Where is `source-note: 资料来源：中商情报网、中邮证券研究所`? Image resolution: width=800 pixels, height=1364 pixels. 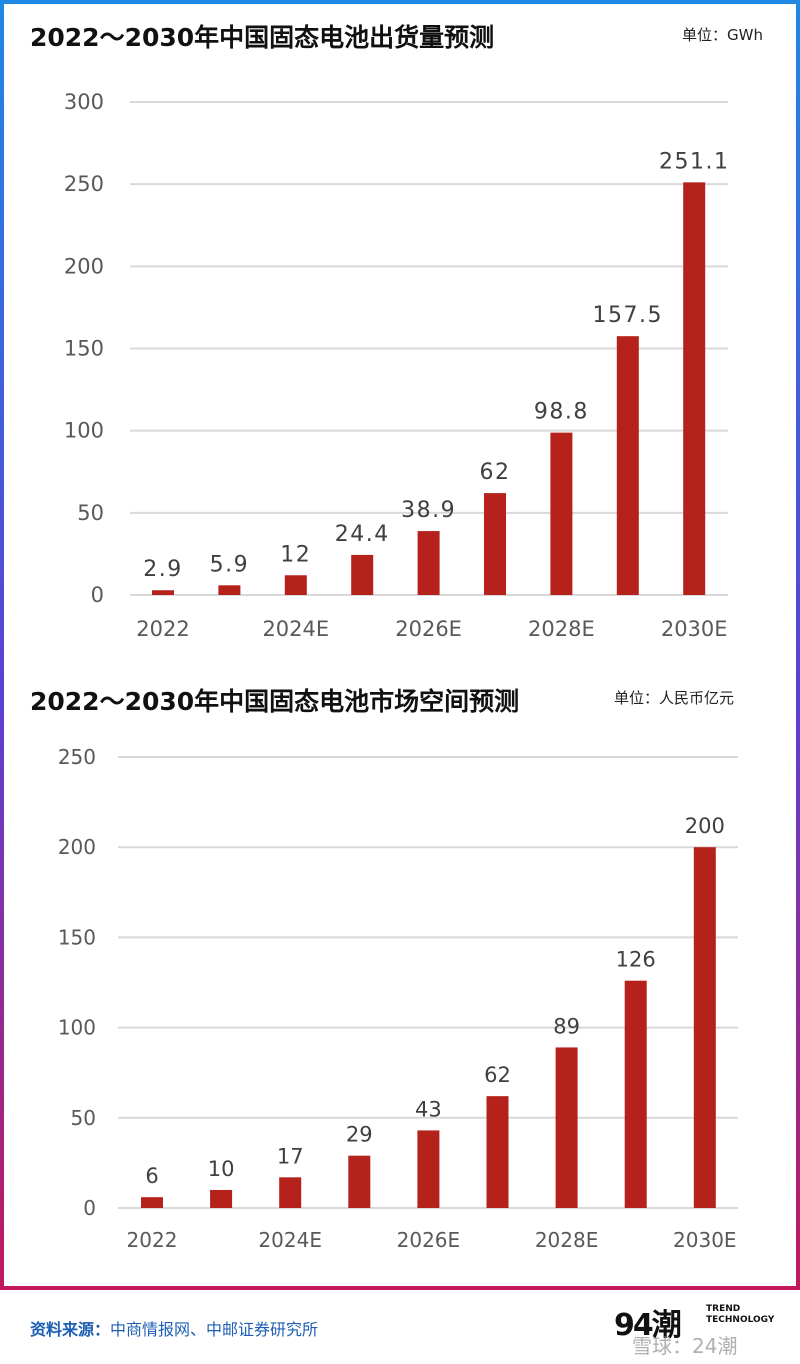
source-note: 资料来源：中商情报网、中邮证券研究所 is located at coordinates (174, 1328).